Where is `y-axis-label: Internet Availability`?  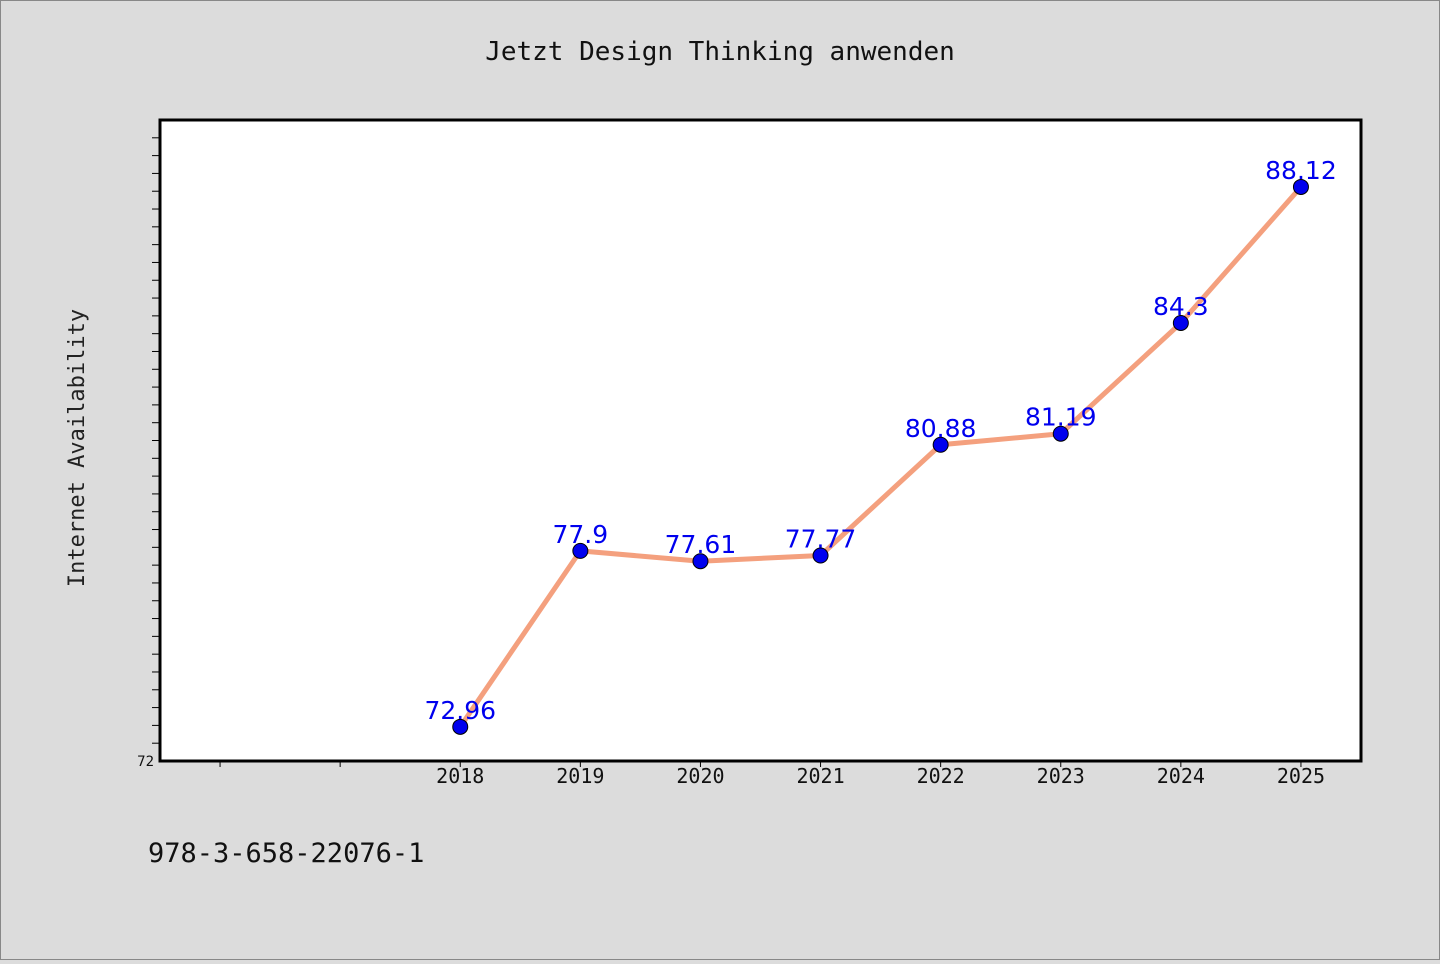
y-axis-label: Internet Availability is located at coordinates (77, 448).